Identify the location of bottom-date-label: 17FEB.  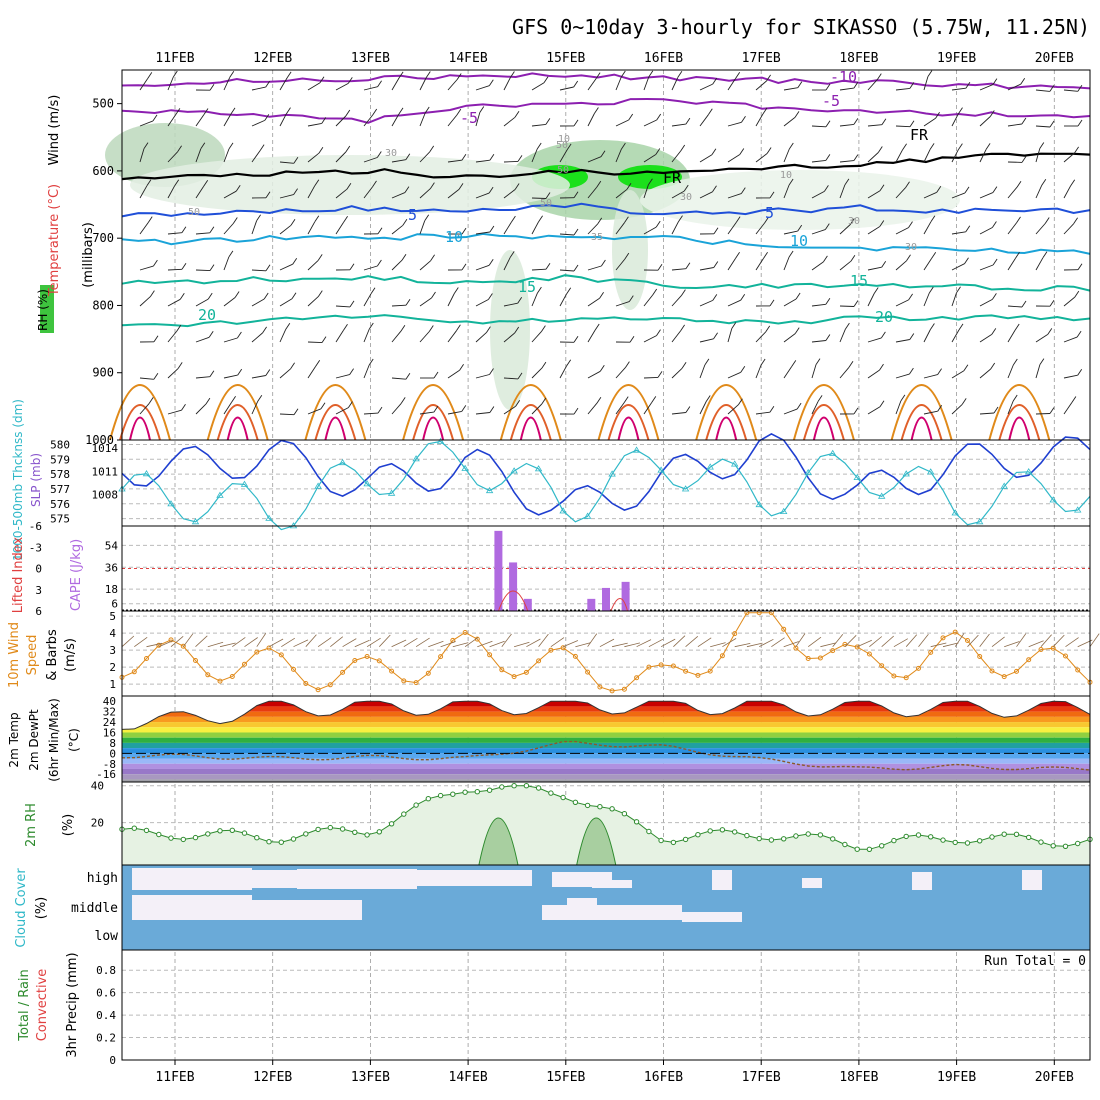
(761, 1077).